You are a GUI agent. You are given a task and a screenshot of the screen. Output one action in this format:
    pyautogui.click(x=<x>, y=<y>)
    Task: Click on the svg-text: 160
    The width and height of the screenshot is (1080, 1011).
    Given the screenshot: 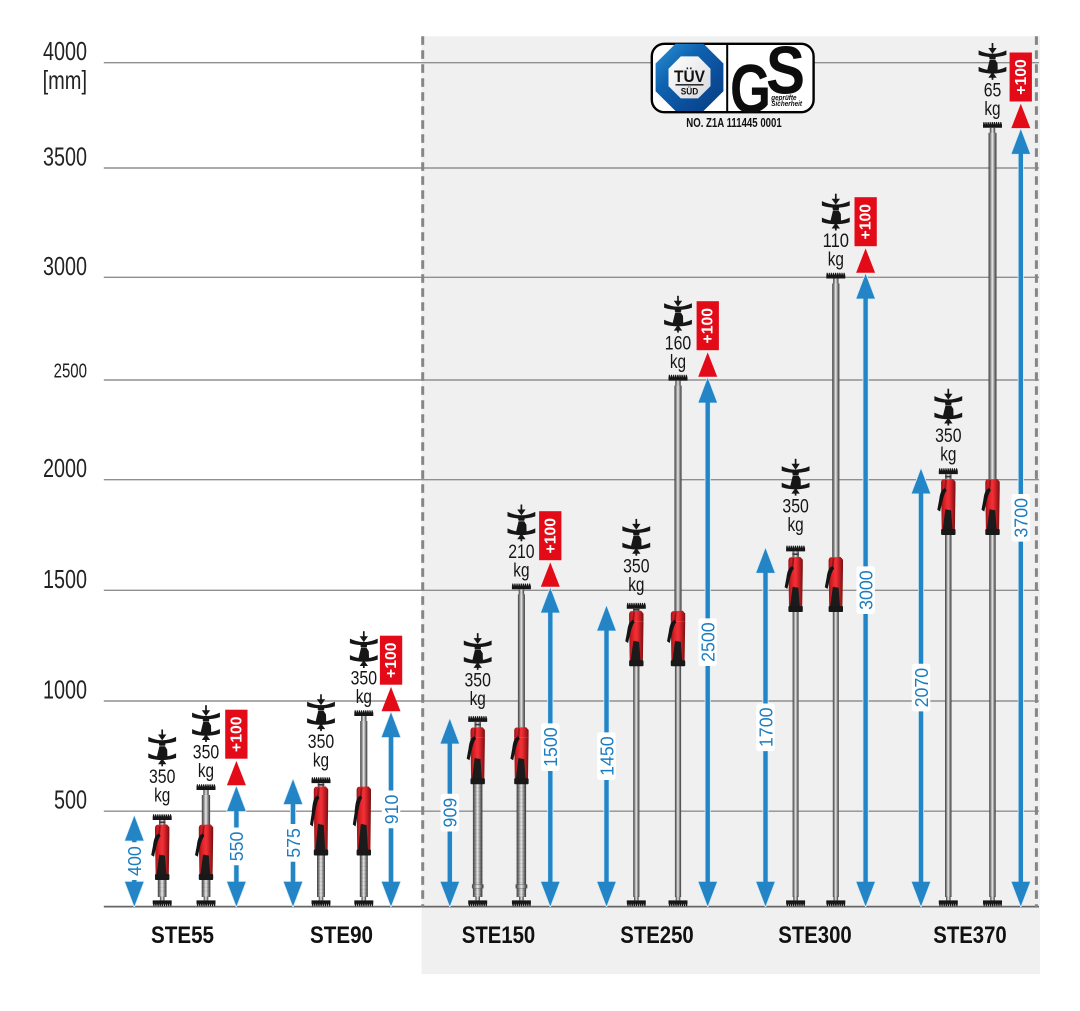 What is the action you would take?
    pyautogui.click(x=678, y=343)
    